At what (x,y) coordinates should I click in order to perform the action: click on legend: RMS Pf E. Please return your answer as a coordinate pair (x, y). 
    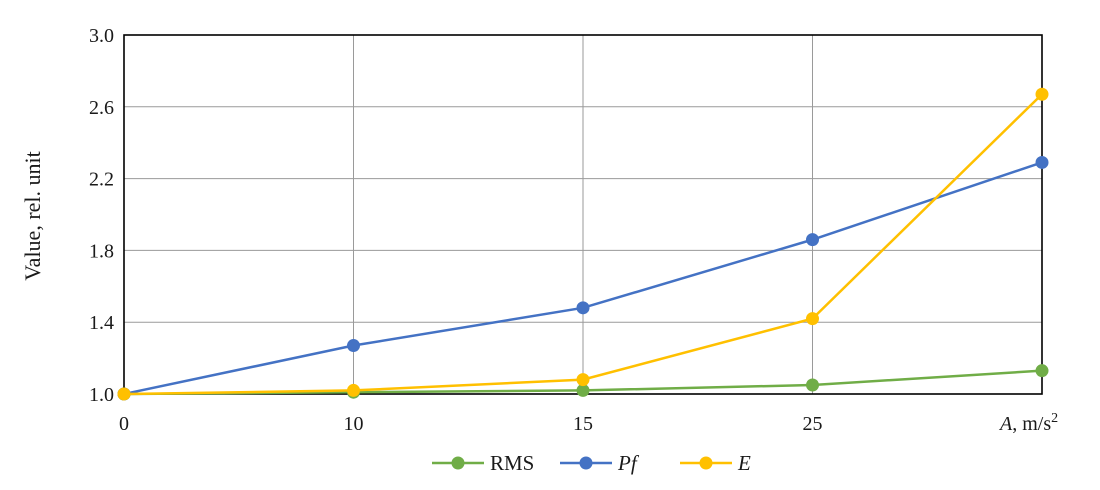
    Looking at the image, I should click on (591, 463).